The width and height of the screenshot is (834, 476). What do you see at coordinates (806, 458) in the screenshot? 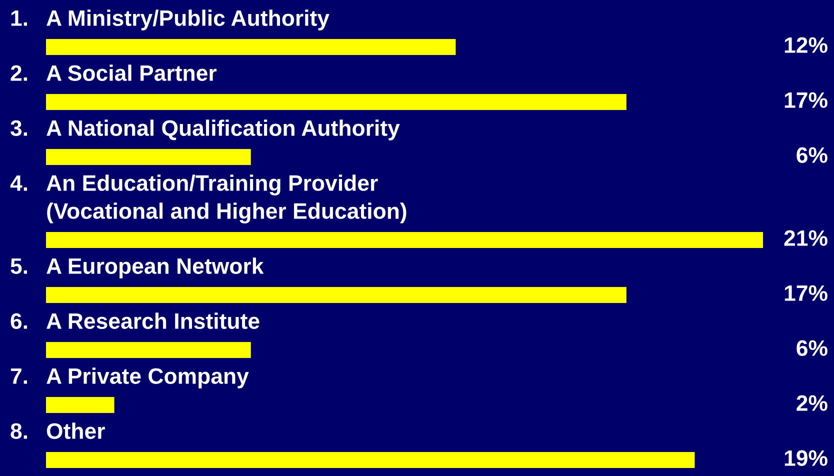
I see `data-label: 19%` at bounding box center [806, 458].